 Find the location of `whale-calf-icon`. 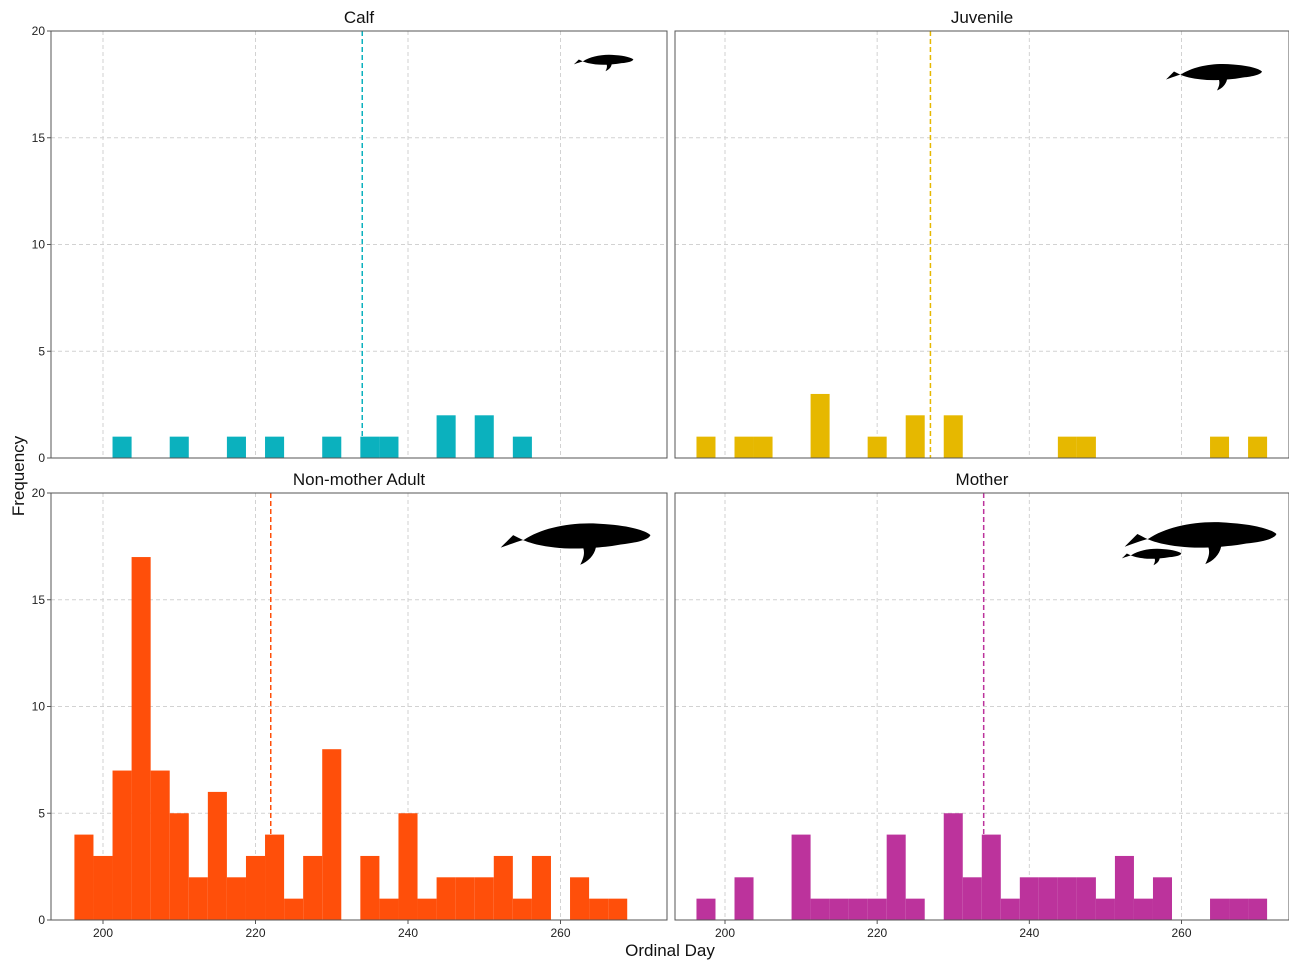

whale-calf-icon is located at coordinates (603, 63).